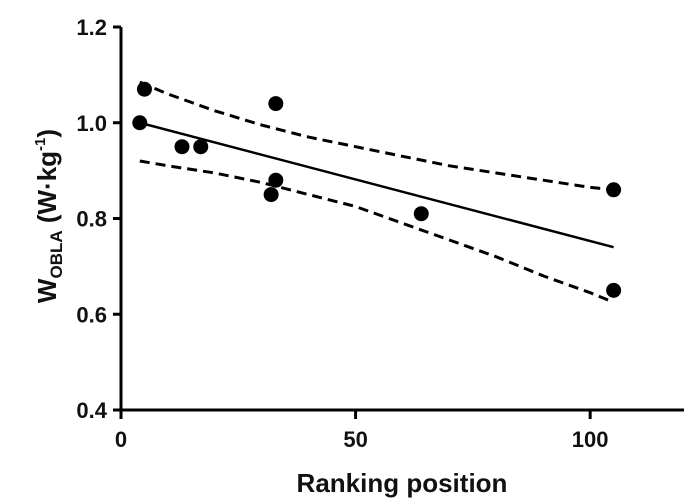  Describe the element at coordinates (590, 439) in the screenshot. I see `x-tick-label: 100` at that location.